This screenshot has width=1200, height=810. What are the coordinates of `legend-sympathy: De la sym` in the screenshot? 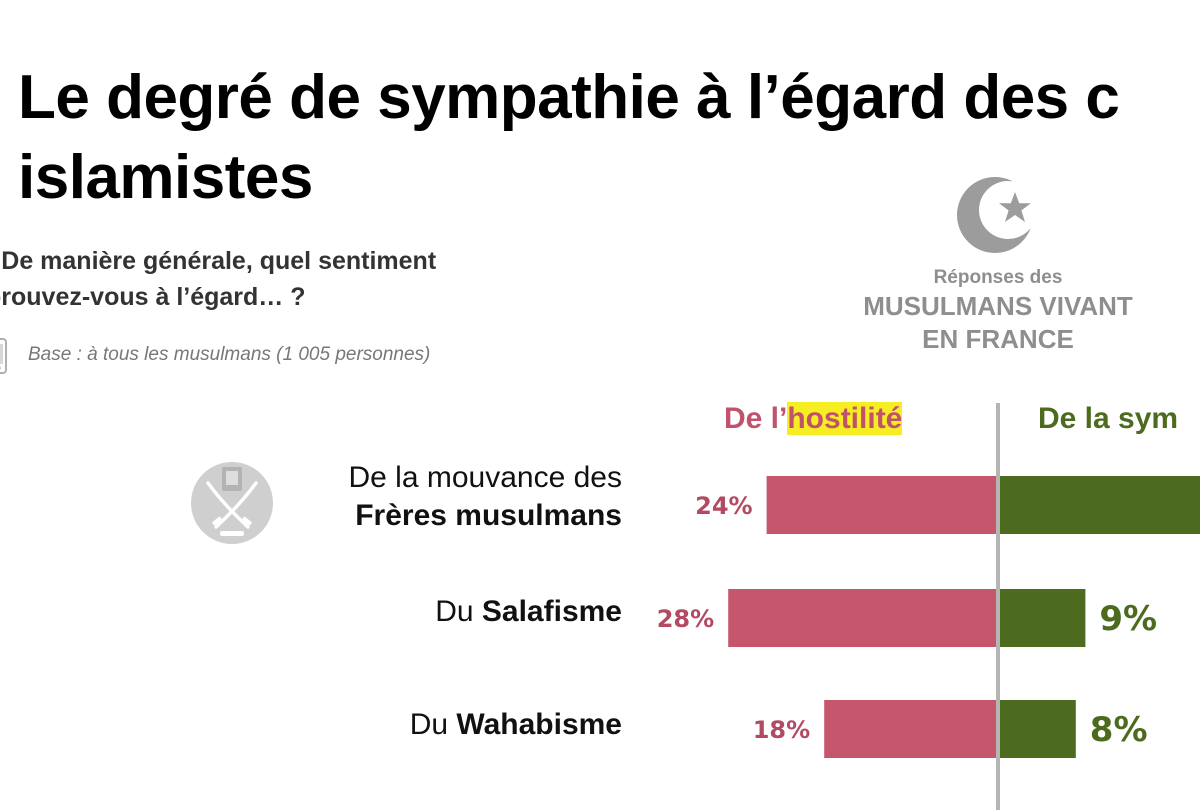 It's located at (1108, 418).